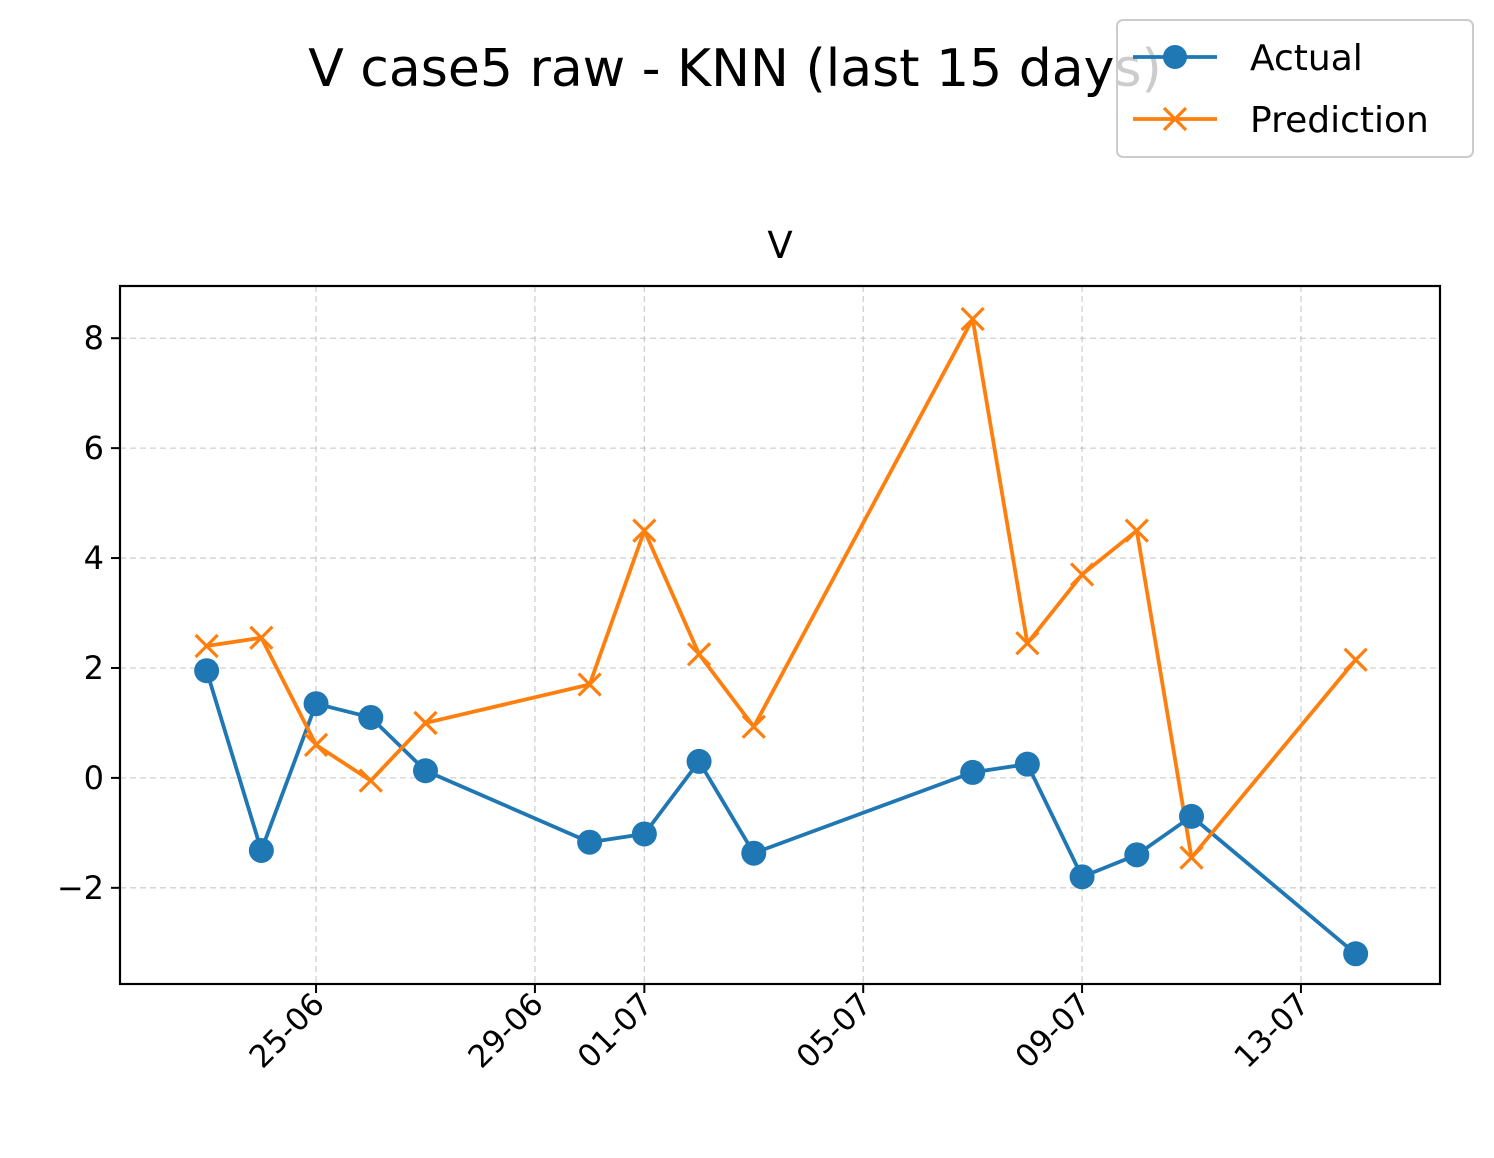 Image resolution: width=1494 pixels, height=1158 pixels. I want to click on legend-label-prediction: Prediction, so click(1339, 120).